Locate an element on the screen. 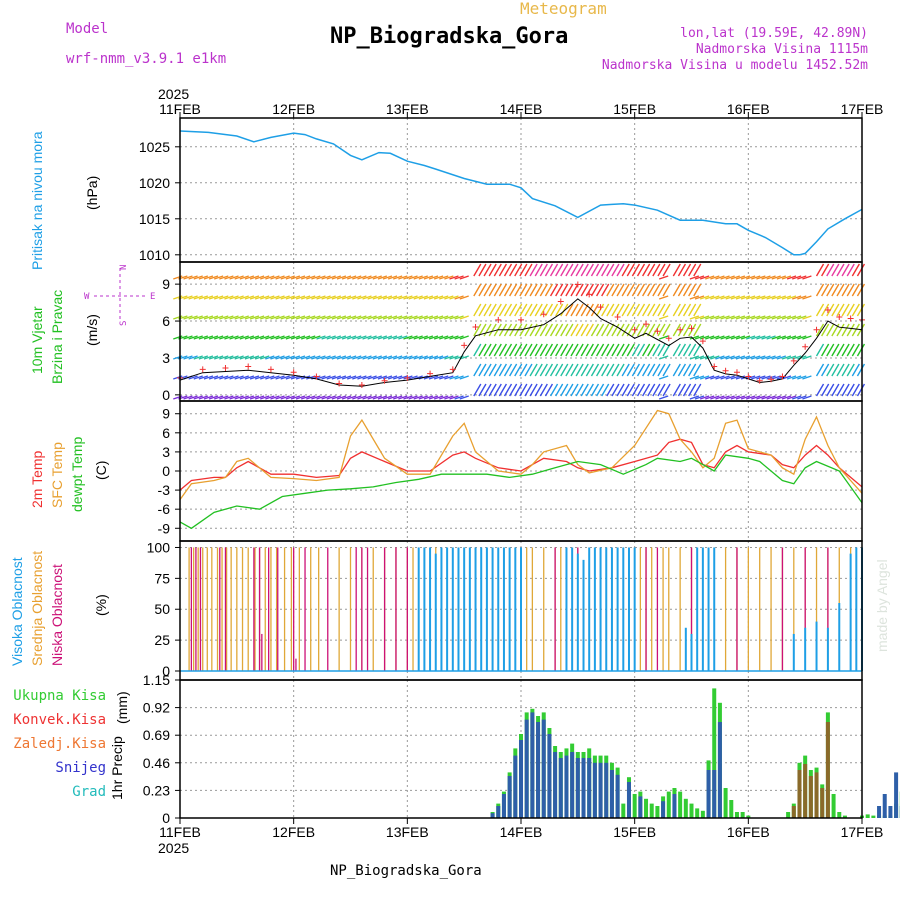  legend-item: Grad is located at coordinates (89, 792).